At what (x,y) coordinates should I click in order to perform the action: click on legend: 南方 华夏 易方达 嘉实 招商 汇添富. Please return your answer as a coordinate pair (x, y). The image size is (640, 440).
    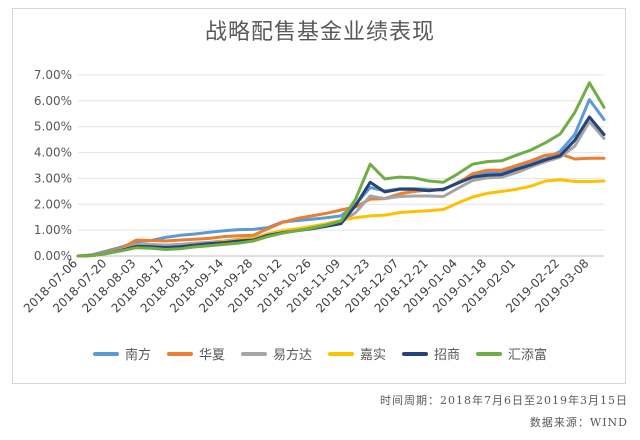
    Looking at the image, I should click on (320, 353).